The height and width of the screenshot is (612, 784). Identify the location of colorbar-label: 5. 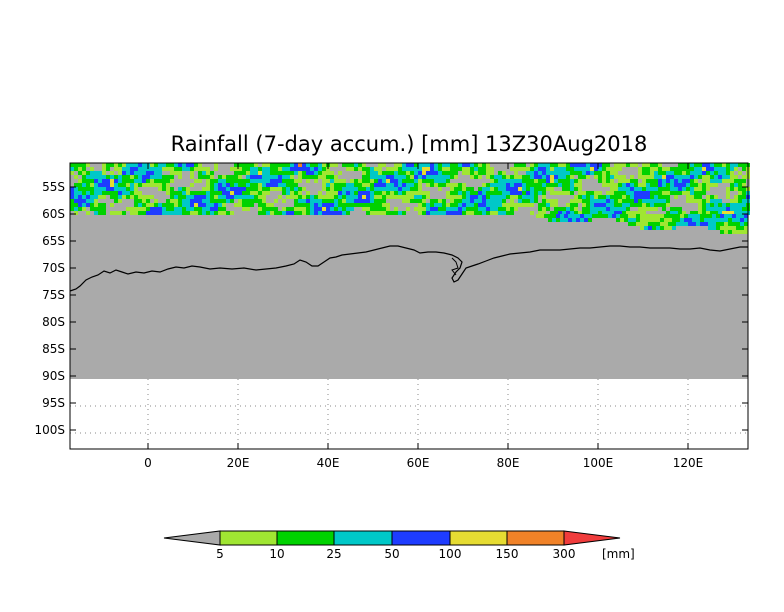
(220, 554).